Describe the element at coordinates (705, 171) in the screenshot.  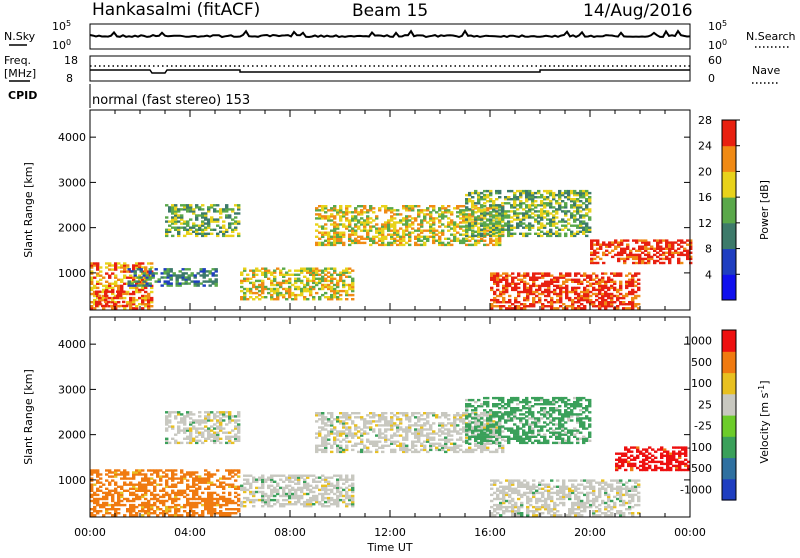
I see `colorbar-tick-label: 20` at that location.